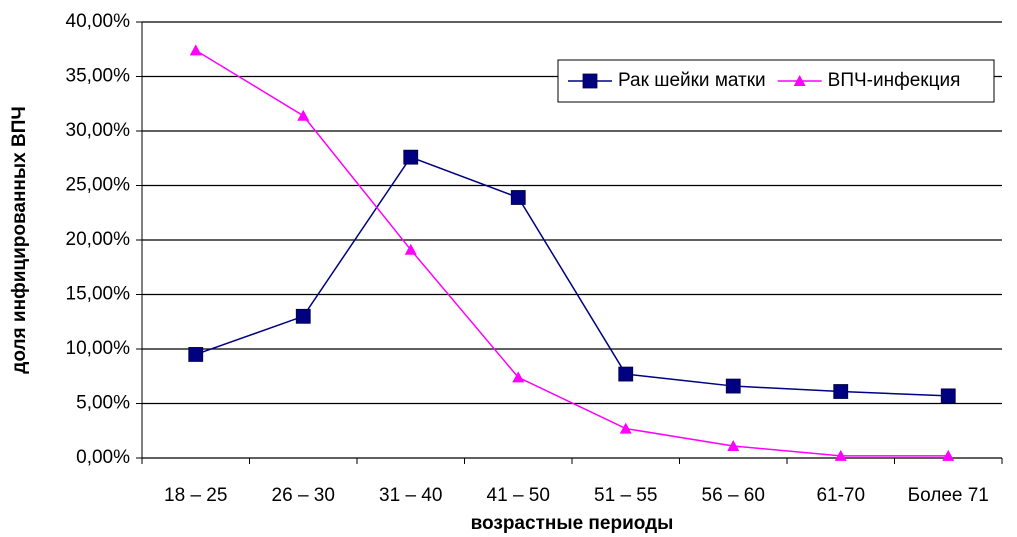 This screenshot has height=537, width=1017. What do you see at coordinates (776, 81) in the screenshot?
I see `legend-box` at bounding box center [776, 81].